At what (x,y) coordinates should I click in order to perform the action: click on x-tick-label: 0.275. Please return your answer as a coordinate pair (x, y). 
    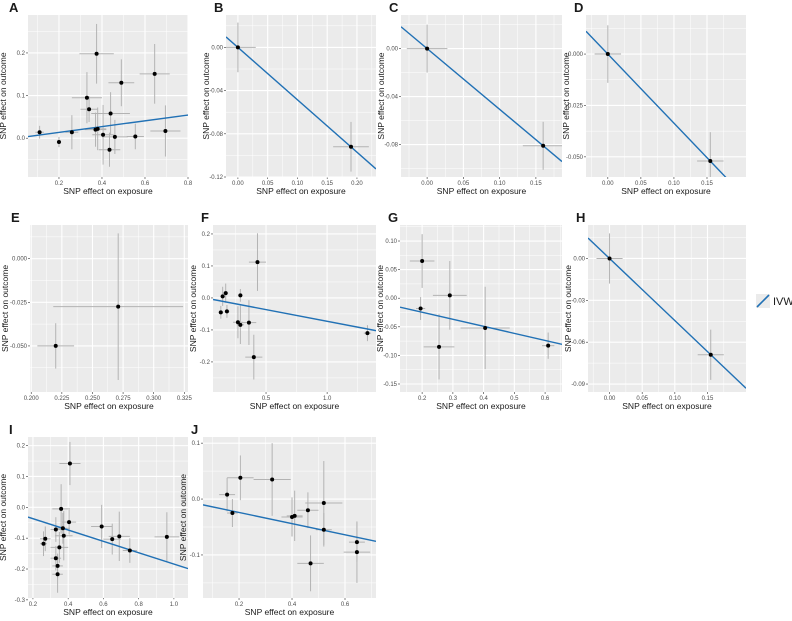
    Looking at the image, I should click on (124, 399).